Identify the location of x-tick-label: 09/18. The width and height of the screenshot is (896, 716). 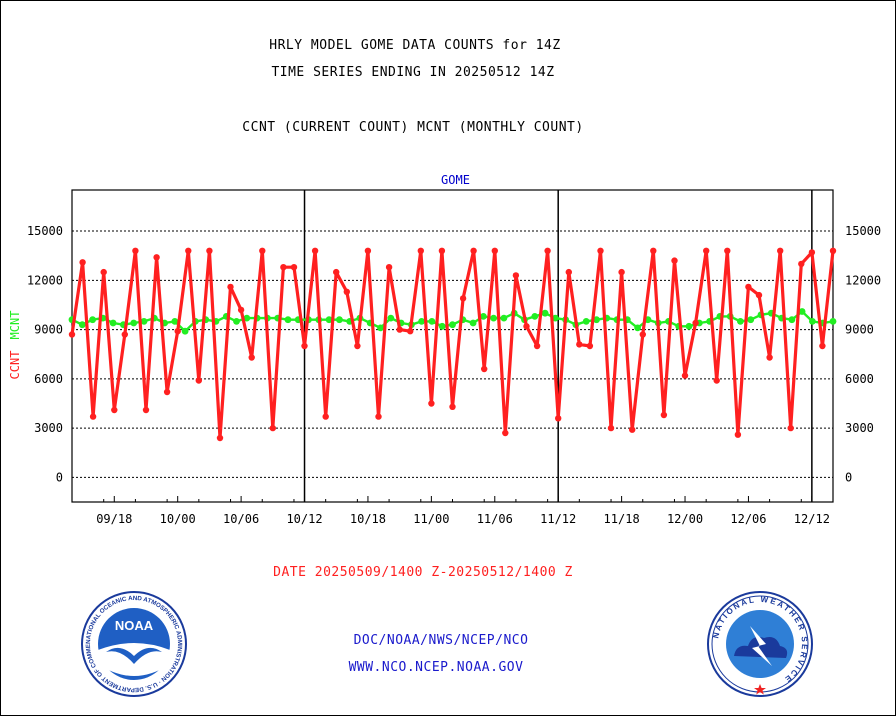
(114, 519).